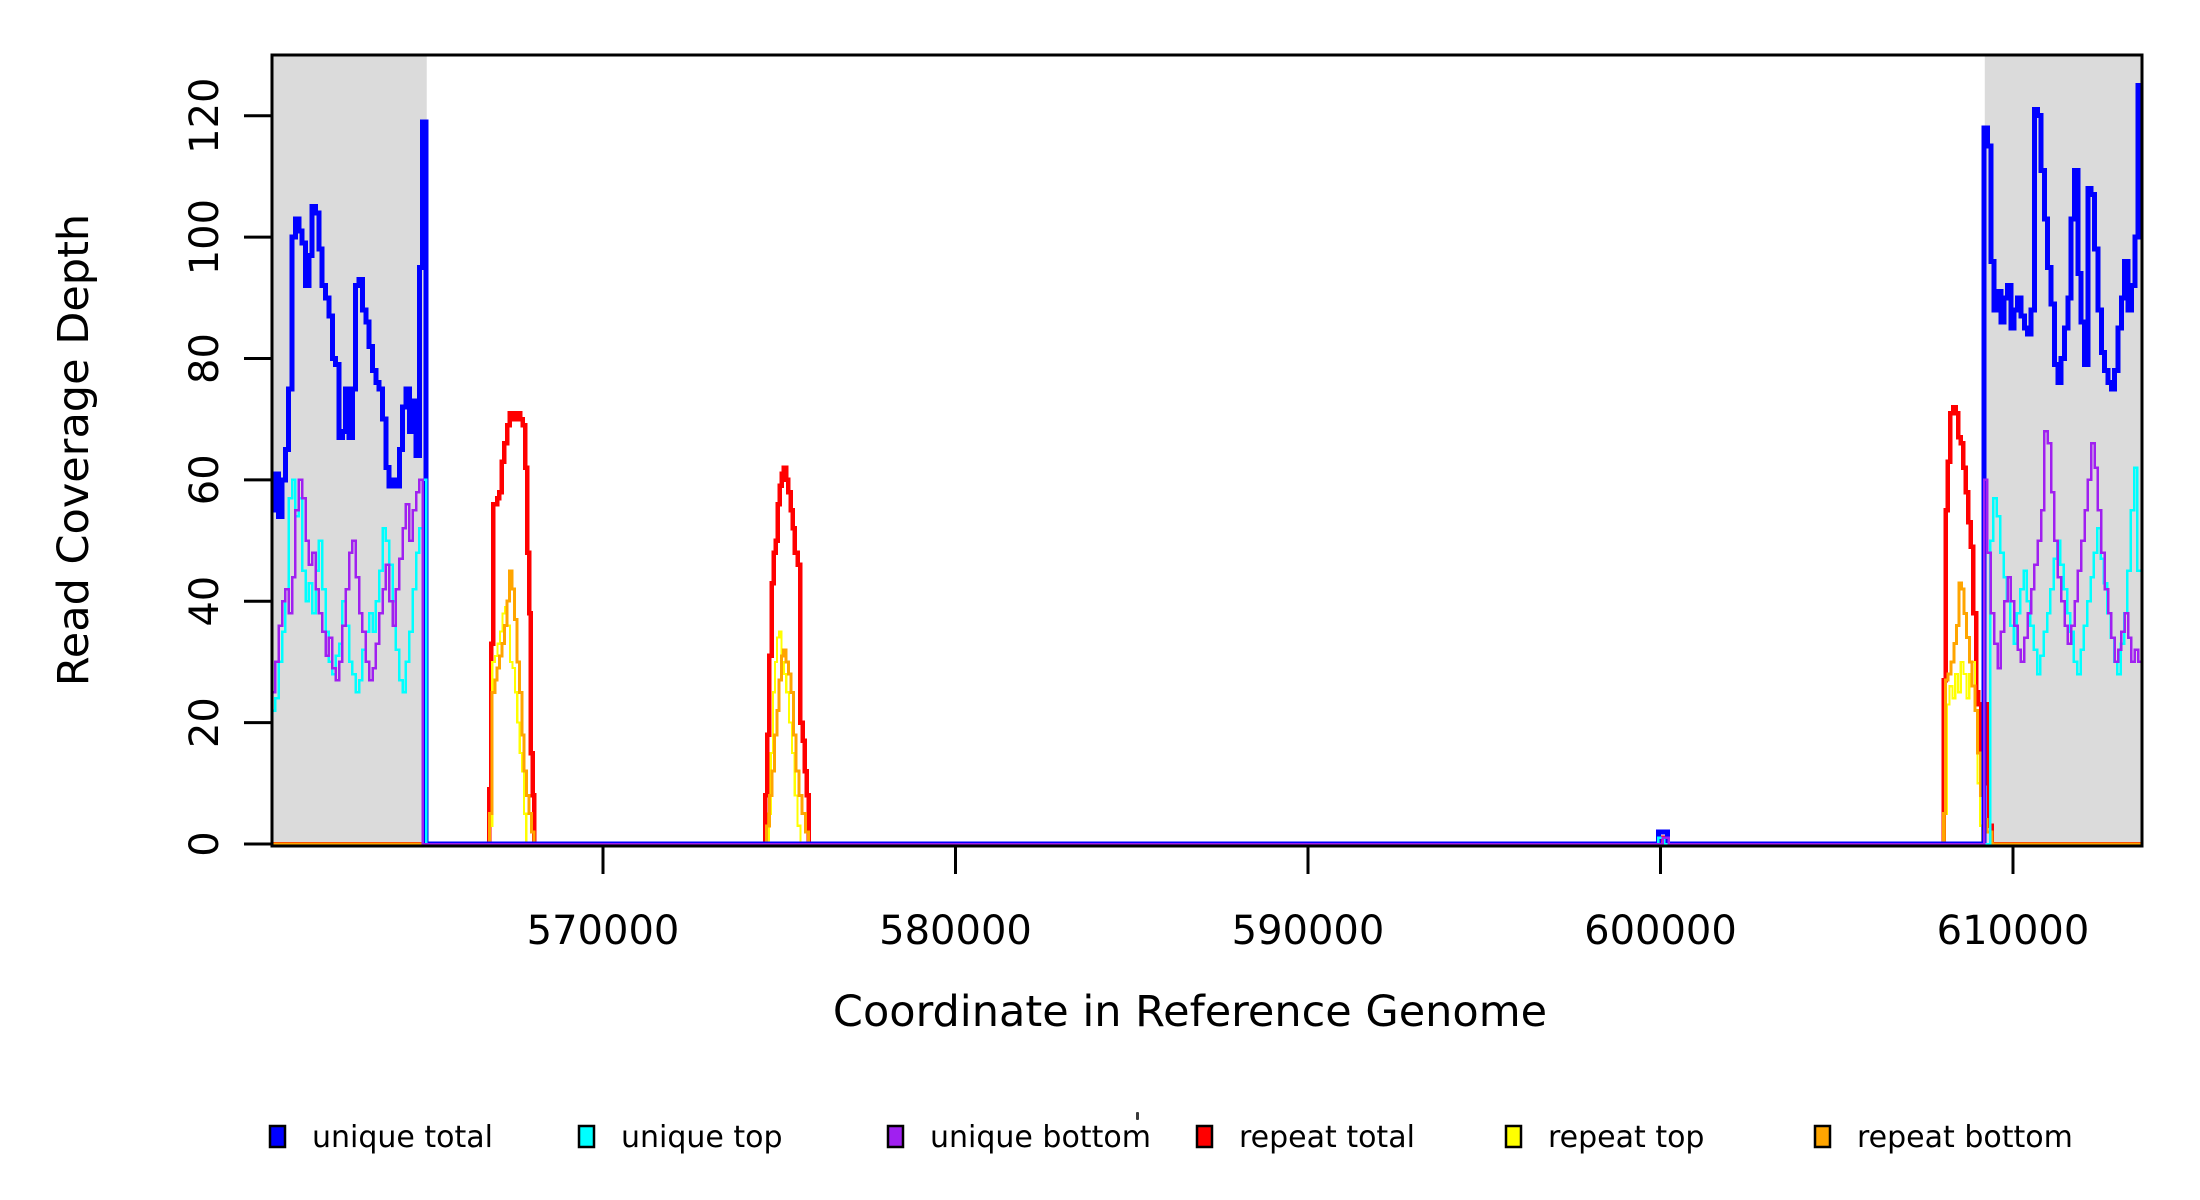 This screenshot has width=2200, height=1200. Describe the element at coordinates (205, 843) in the screenshot. I see `y-tick-label: 0` at that location.